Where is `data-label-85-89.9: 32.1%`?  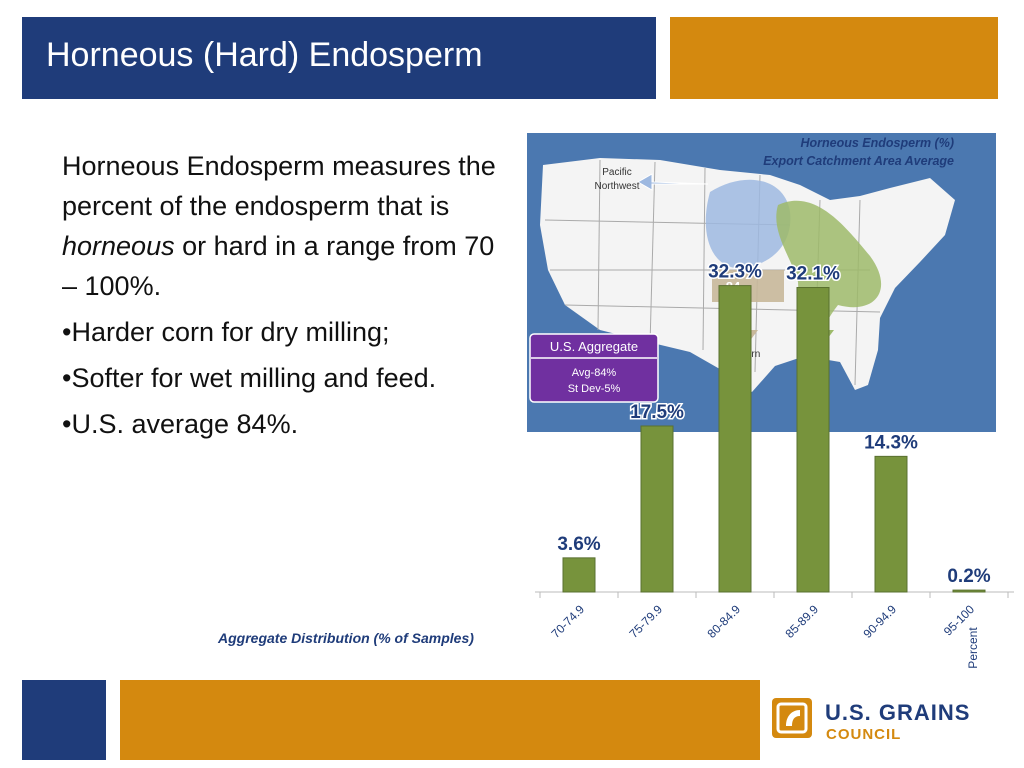 data-label-85-89.9: 32.1% is located at coordinates (813, 274).